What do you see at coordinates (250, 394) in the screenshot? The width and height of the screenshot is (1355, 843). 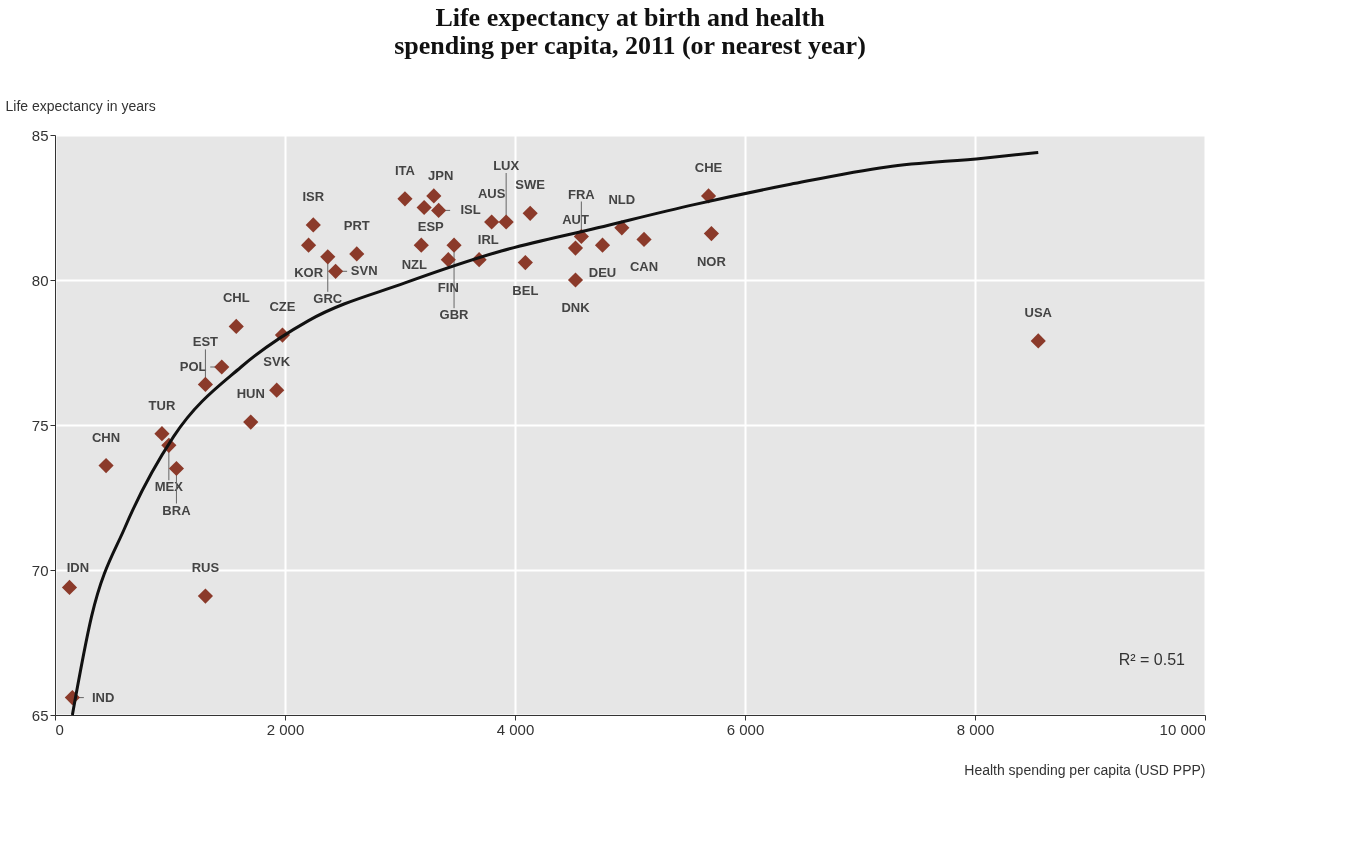 I see `annotation: HUN` at bounding box center [250, 394].